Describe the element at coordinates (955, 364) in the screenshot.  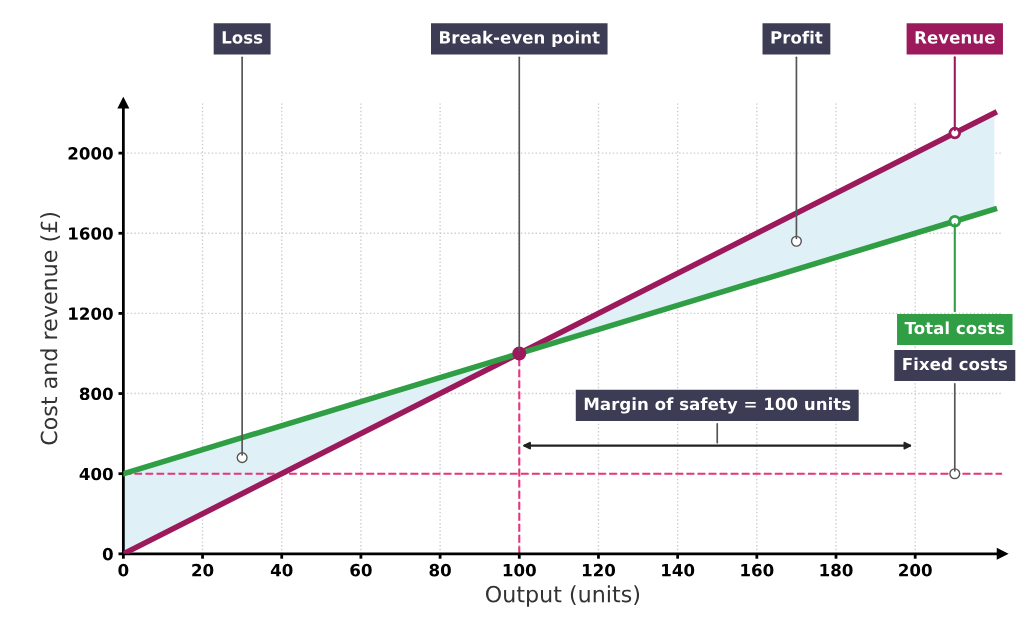
I see `ref-line-label: Fixed costs` at that location.